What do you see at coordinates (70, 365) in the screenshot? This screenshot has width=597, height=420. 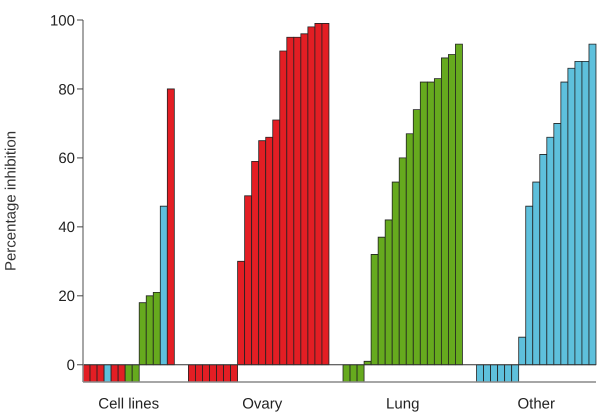 I see `y-tick-label: 0` at bounding box center [70, 365].